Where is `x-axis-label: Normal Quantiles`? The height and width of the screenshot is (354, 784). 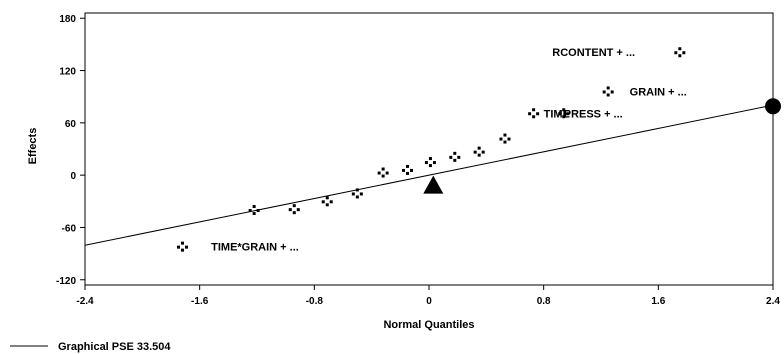
x-axis-label: Normal Quantiles is located at coordinates (428, 325).